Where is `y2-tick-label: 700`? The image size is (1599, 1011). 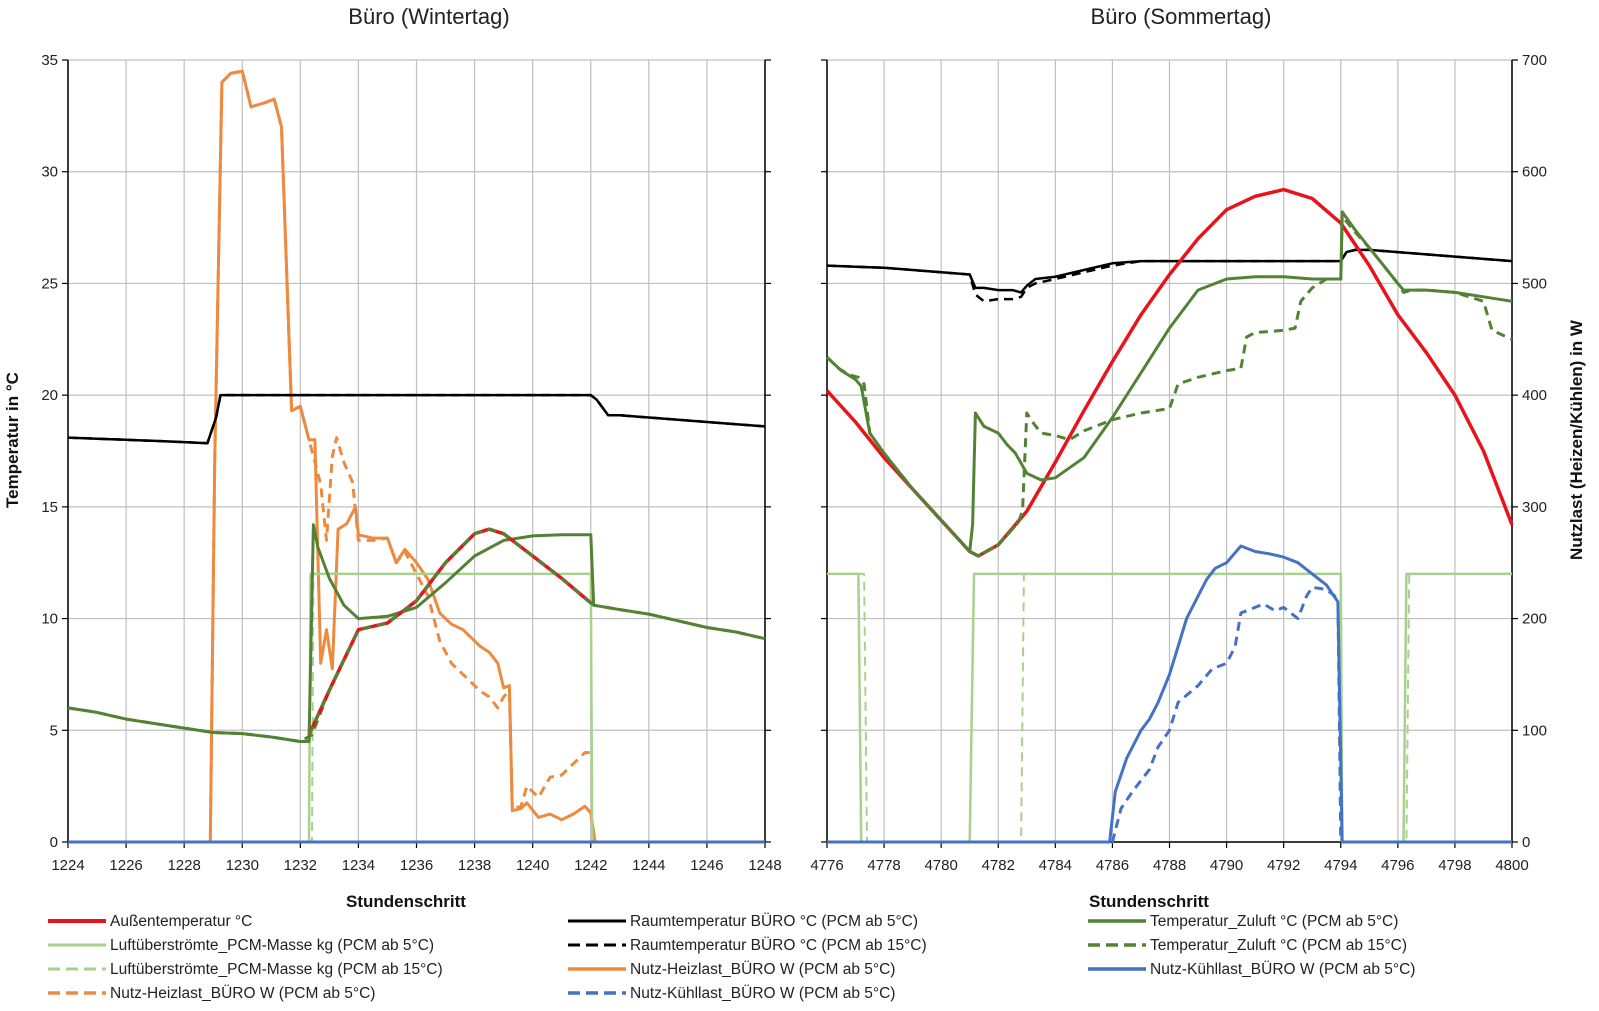 y2-tick-label: 700 is located at coordinates (1534, 60).